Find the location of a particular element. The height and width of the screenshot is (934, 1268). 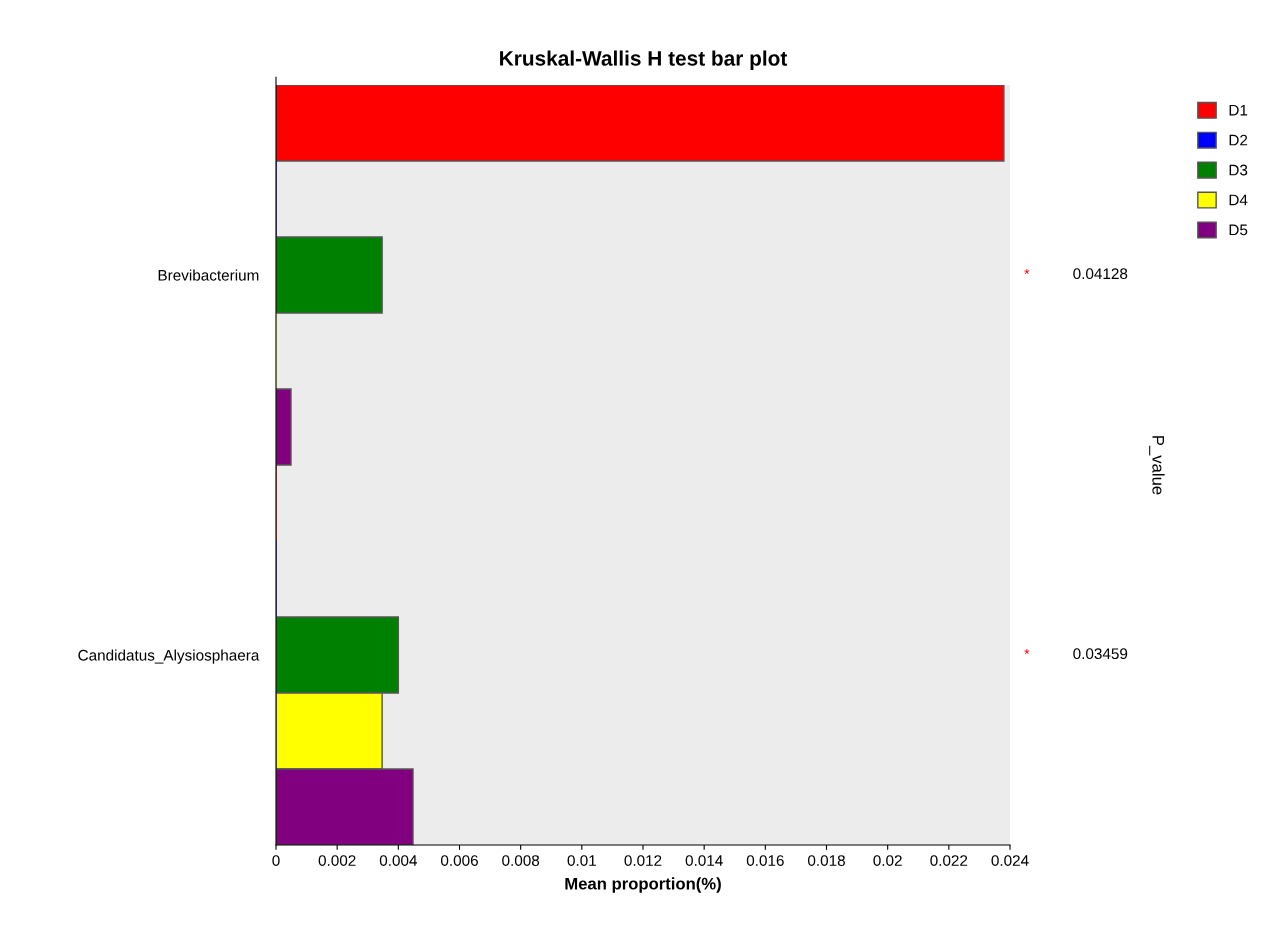

x-tick-label: 0.014 is located at coordinates (704, 860).